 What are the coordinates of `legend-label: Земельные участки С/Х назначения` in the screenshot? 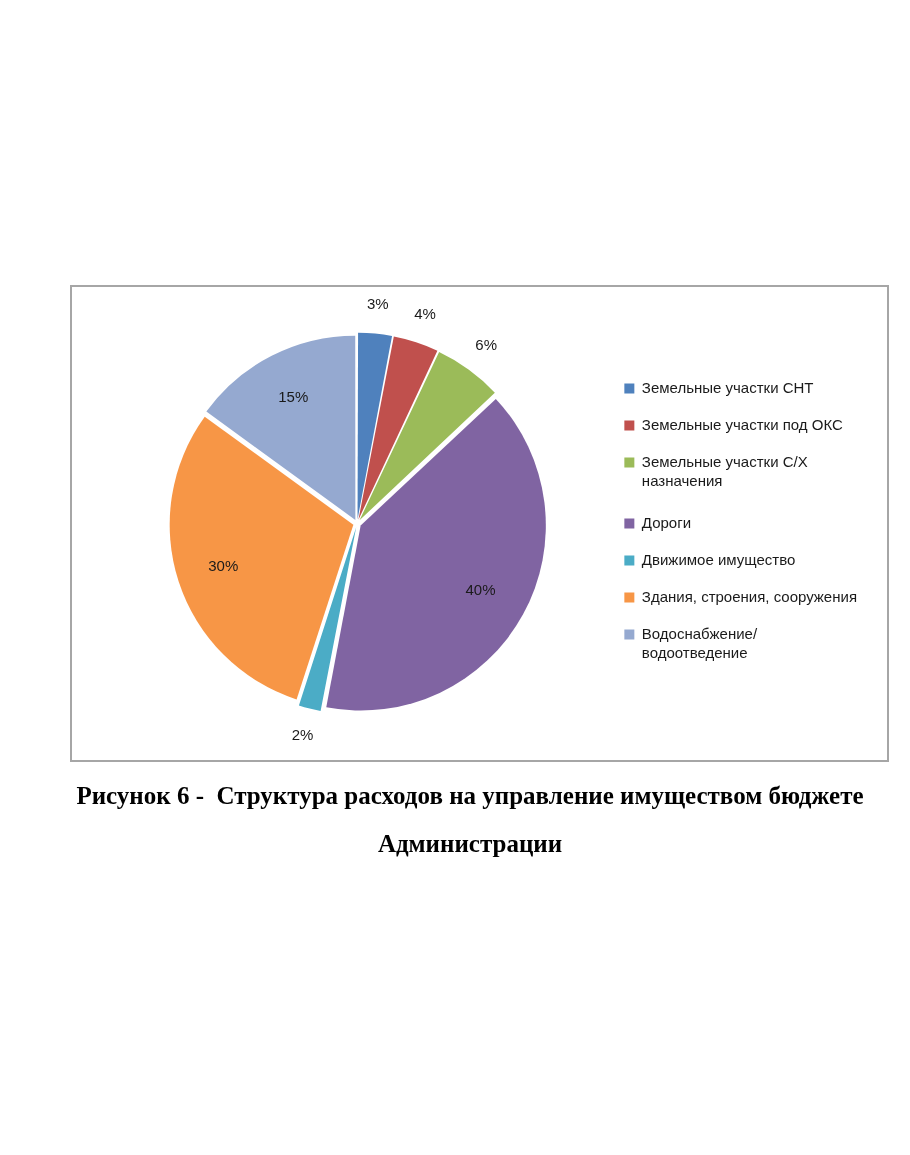 It's located at (724, 471).